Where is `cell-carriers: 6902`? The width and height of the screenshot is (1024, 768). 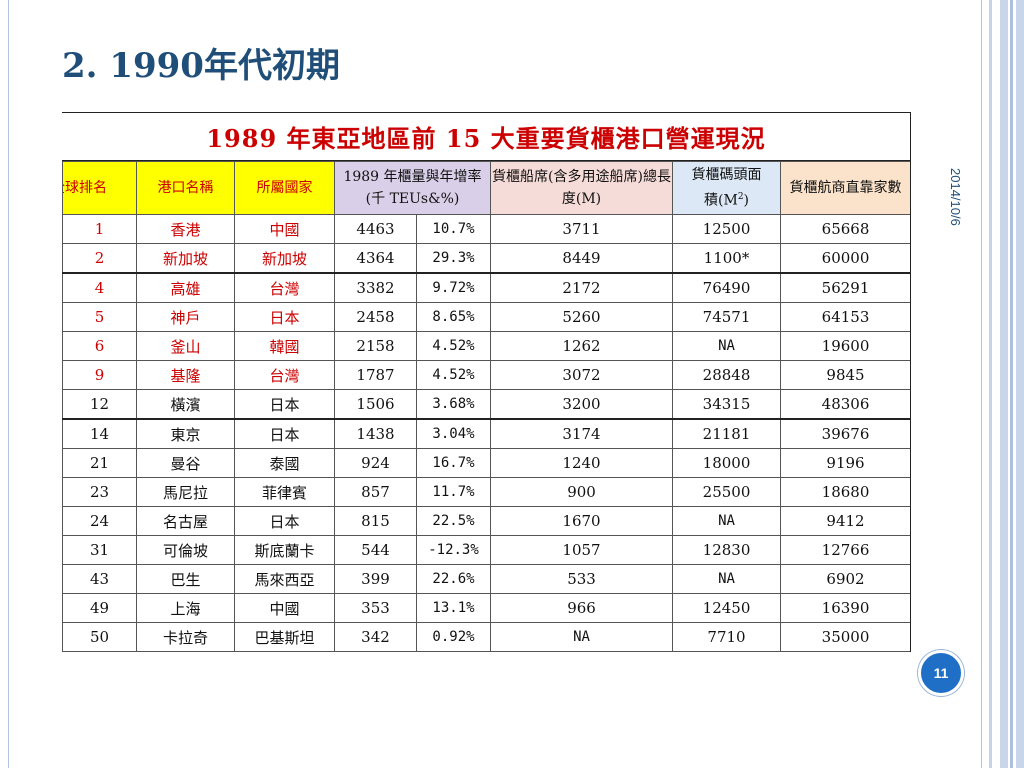
cell-carriers: 6902 is located at coordinates (845, 579).